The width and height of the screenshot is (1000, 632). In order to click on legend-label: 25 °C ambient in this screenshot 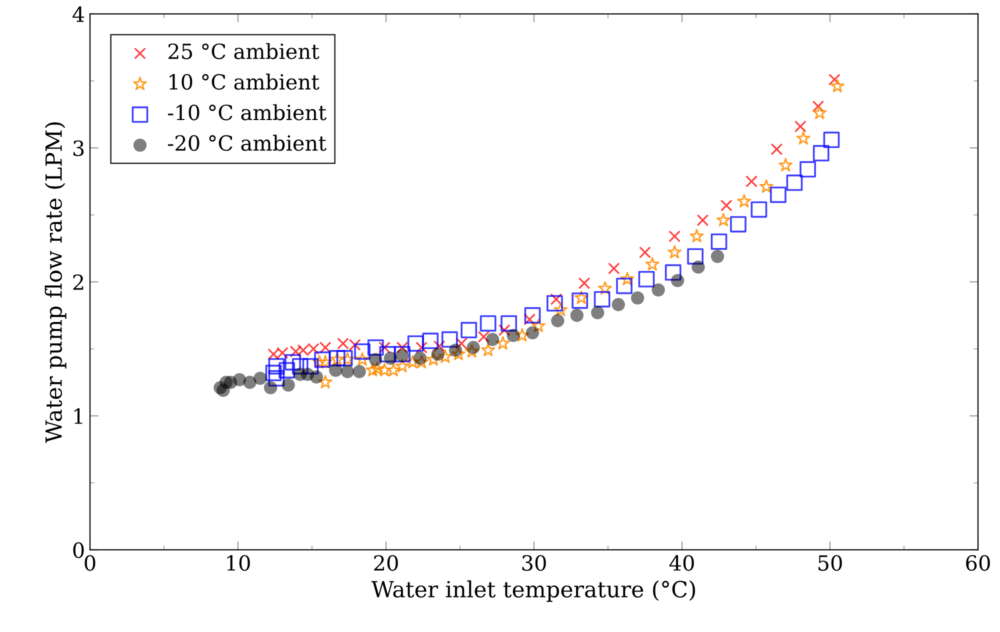, I will do `click(244, 51)`.